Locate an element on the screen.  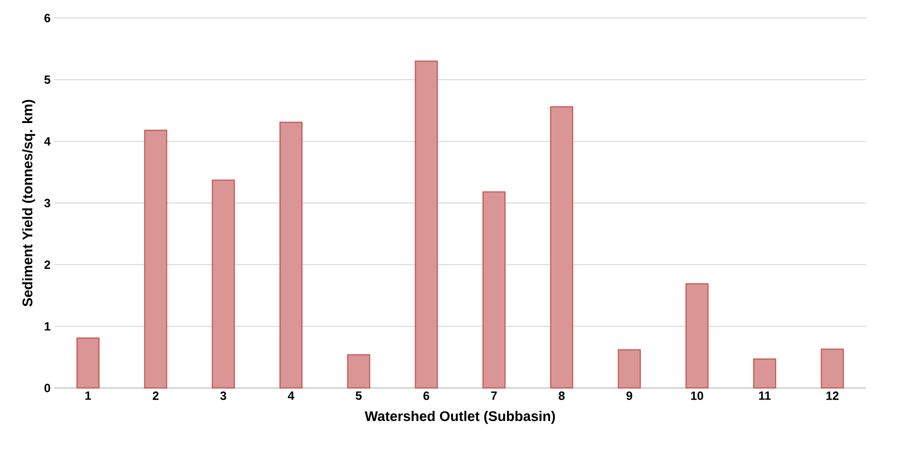
x-tick-label: 7 is located at coordinates (494, 396).